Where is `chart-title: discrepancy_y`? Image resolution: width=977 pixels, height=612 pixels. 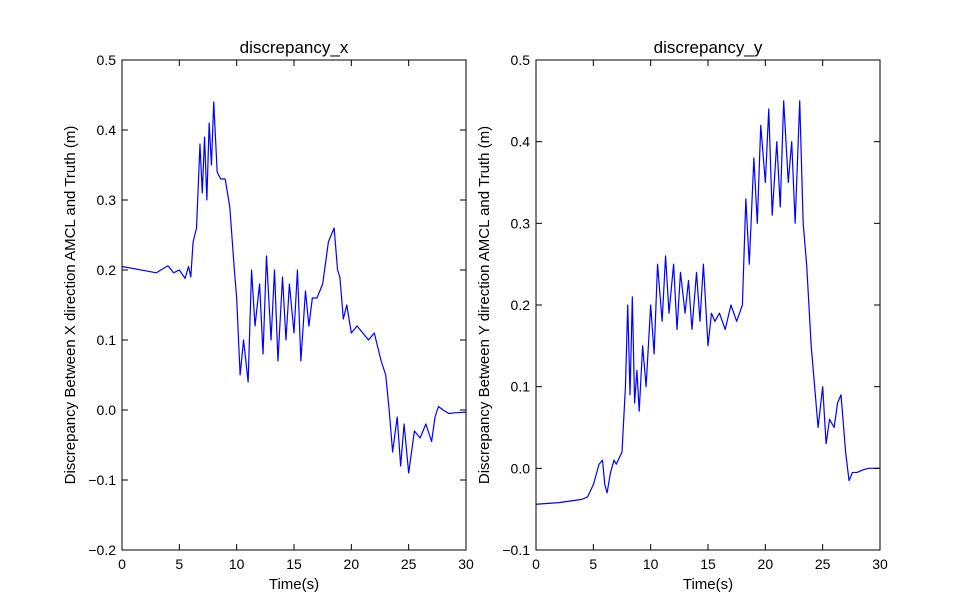 chart-title: discrepancy_y is located at coordinates (708, 47).